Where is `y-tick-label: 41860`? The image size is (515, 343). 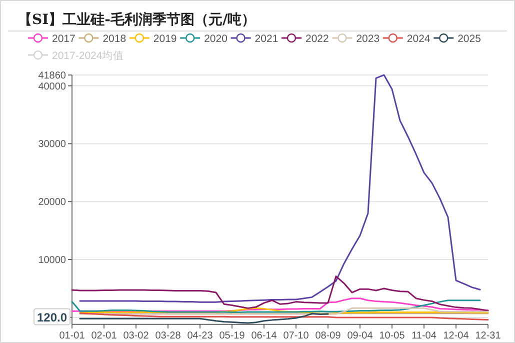 y-tick-label: 41860 is located at coordinates (52, 76).